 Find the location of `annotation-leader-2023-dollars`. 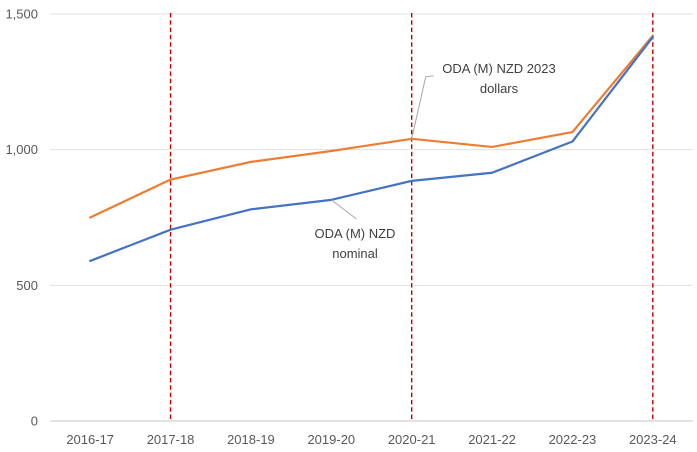

annotation-leader-2023-dollars is located at coordinates (422, 107).